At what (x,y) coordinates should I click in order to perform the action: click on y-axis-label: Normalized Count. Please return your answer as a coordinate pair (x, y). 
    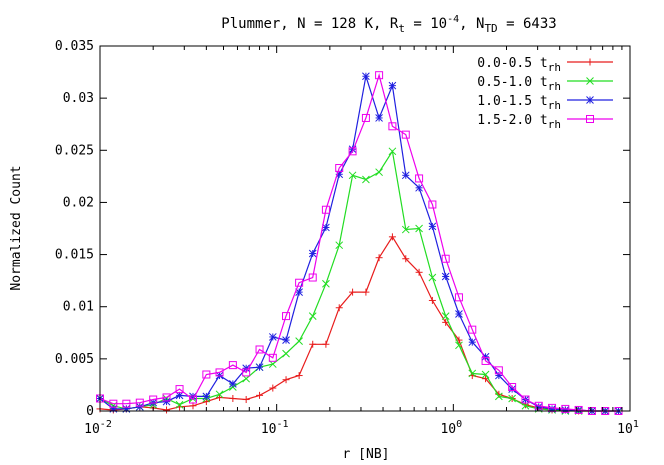
    Looking at the image, I should click on (16, 227).